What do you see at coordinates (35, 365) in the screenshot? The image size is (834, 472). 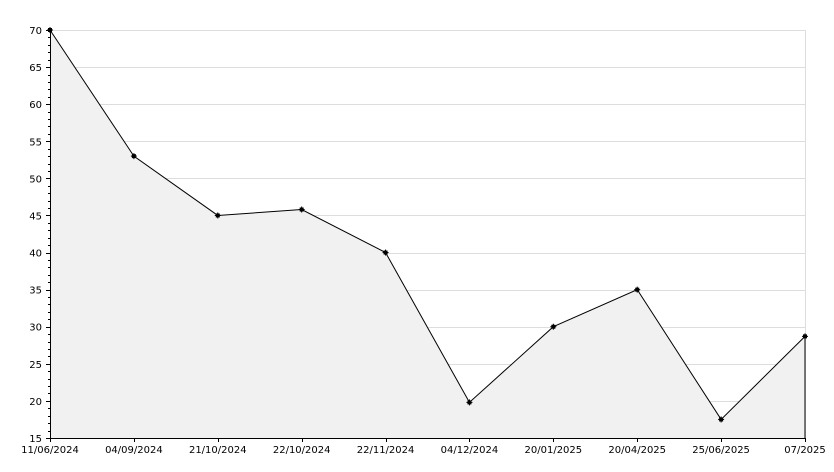 I see `y-tick-label: 25` at bounding box center [35, 365].